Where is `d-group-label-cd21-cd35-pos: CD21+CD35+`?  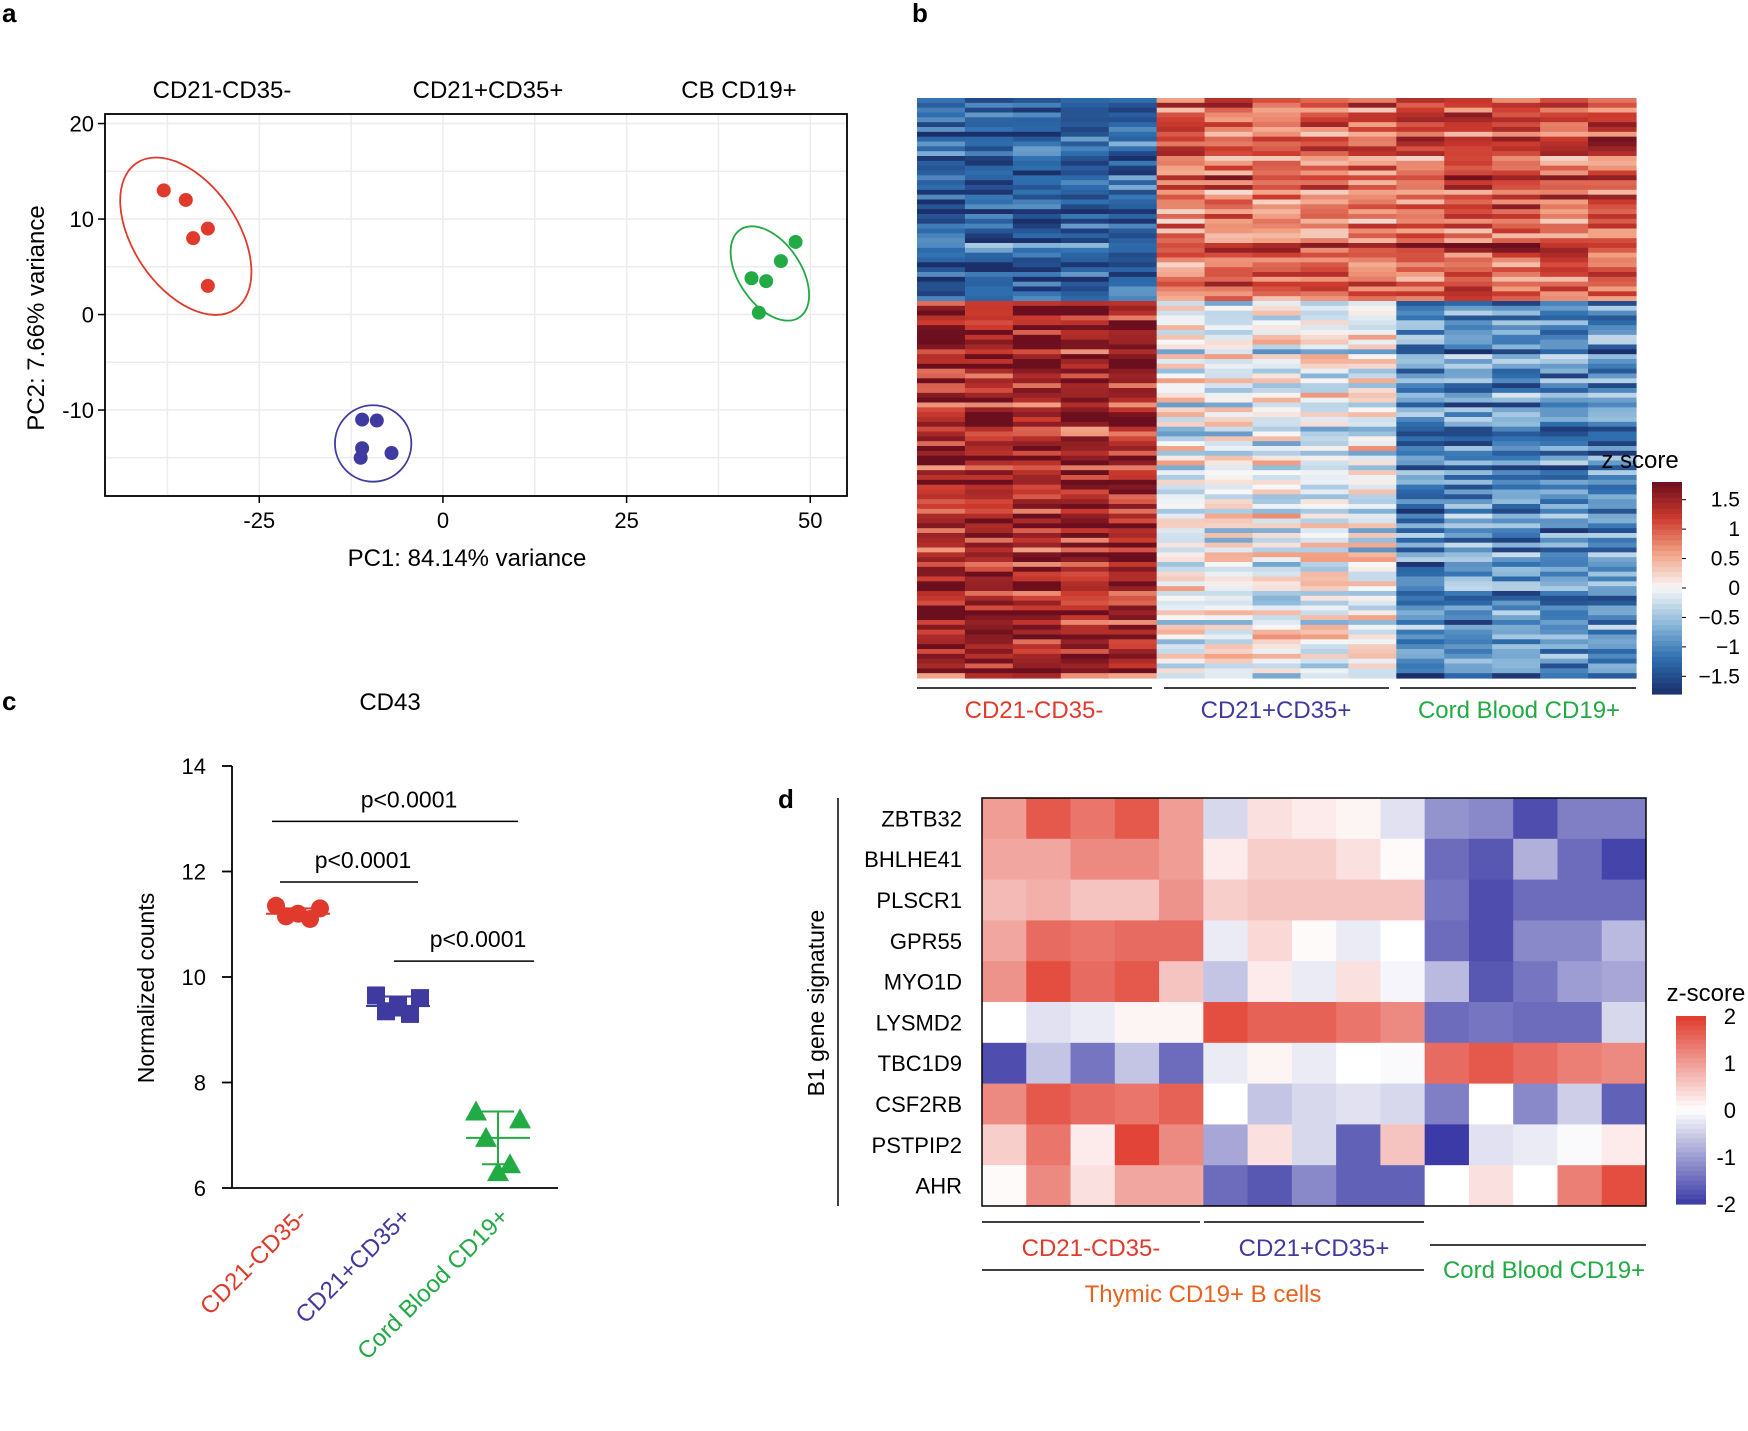 d-group-label-cd21-cd35-pos: CD21+CD35+ is located at coordinates (1314, 1248).